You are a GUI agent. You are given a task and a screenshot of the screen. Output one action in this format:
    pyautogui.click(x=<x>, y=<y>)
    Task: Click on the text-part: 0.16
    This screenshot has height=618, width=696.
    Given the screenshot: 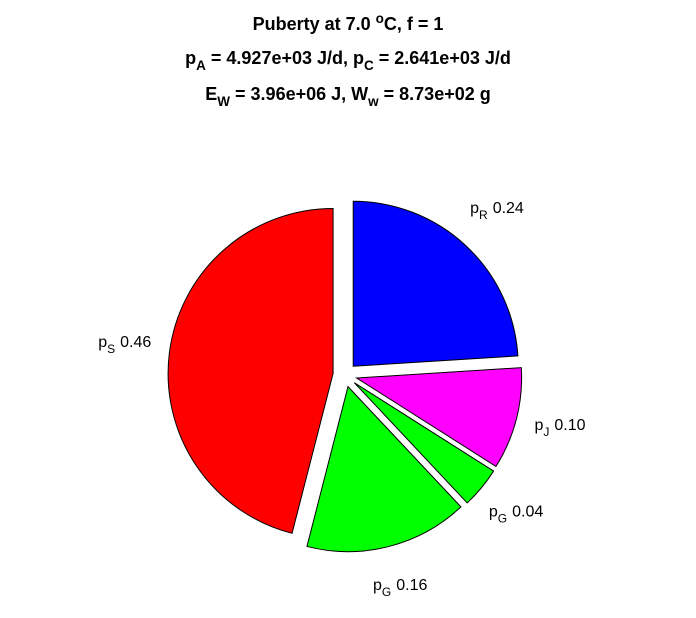 What is the action you would take?
    pyautogui.click(x=411, y=585)
    